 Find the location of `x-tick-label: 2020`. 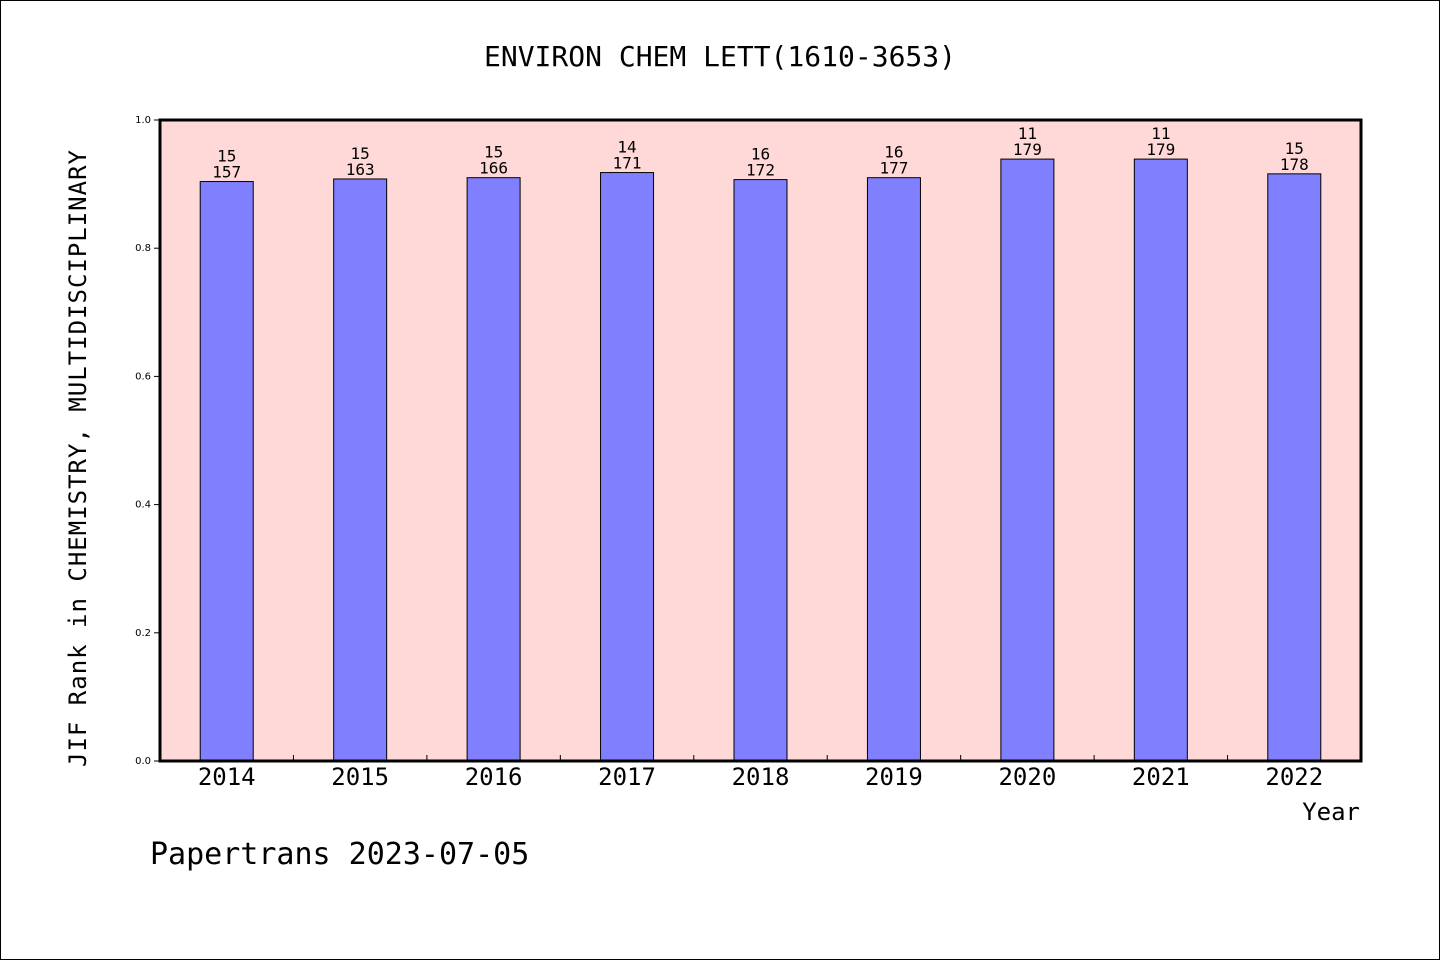

x-tick-label: 2020 is located at coordinates (1027, 777).